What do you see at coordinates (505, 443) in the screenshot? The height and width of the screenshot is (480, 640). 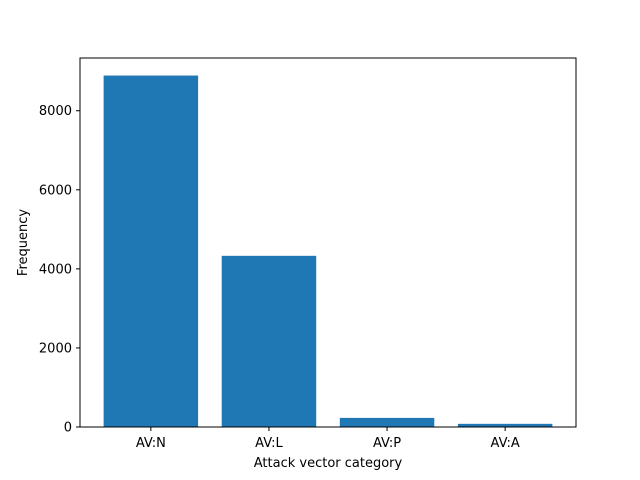 I see `x-tick-label: AV:A` at bounding box center [505, 443].